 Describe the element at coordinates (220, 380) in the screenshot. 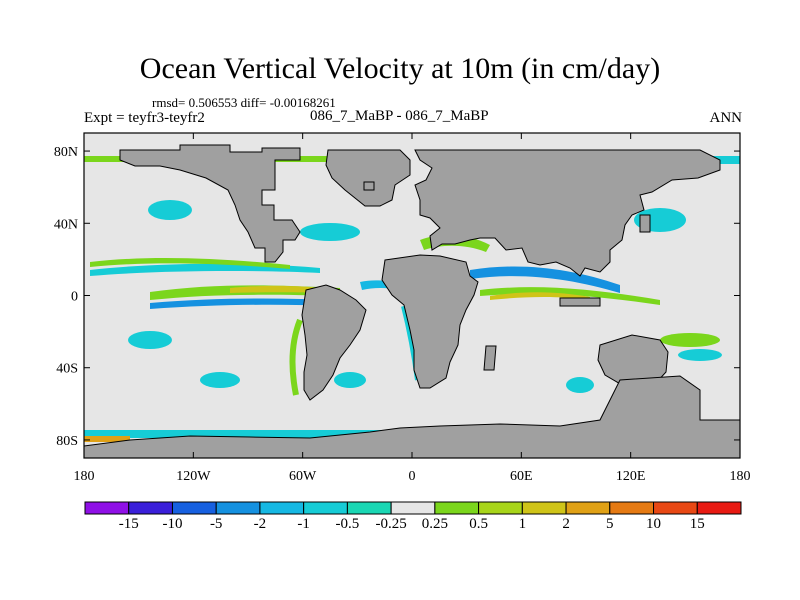

I see `s-pac-blob` at that location.